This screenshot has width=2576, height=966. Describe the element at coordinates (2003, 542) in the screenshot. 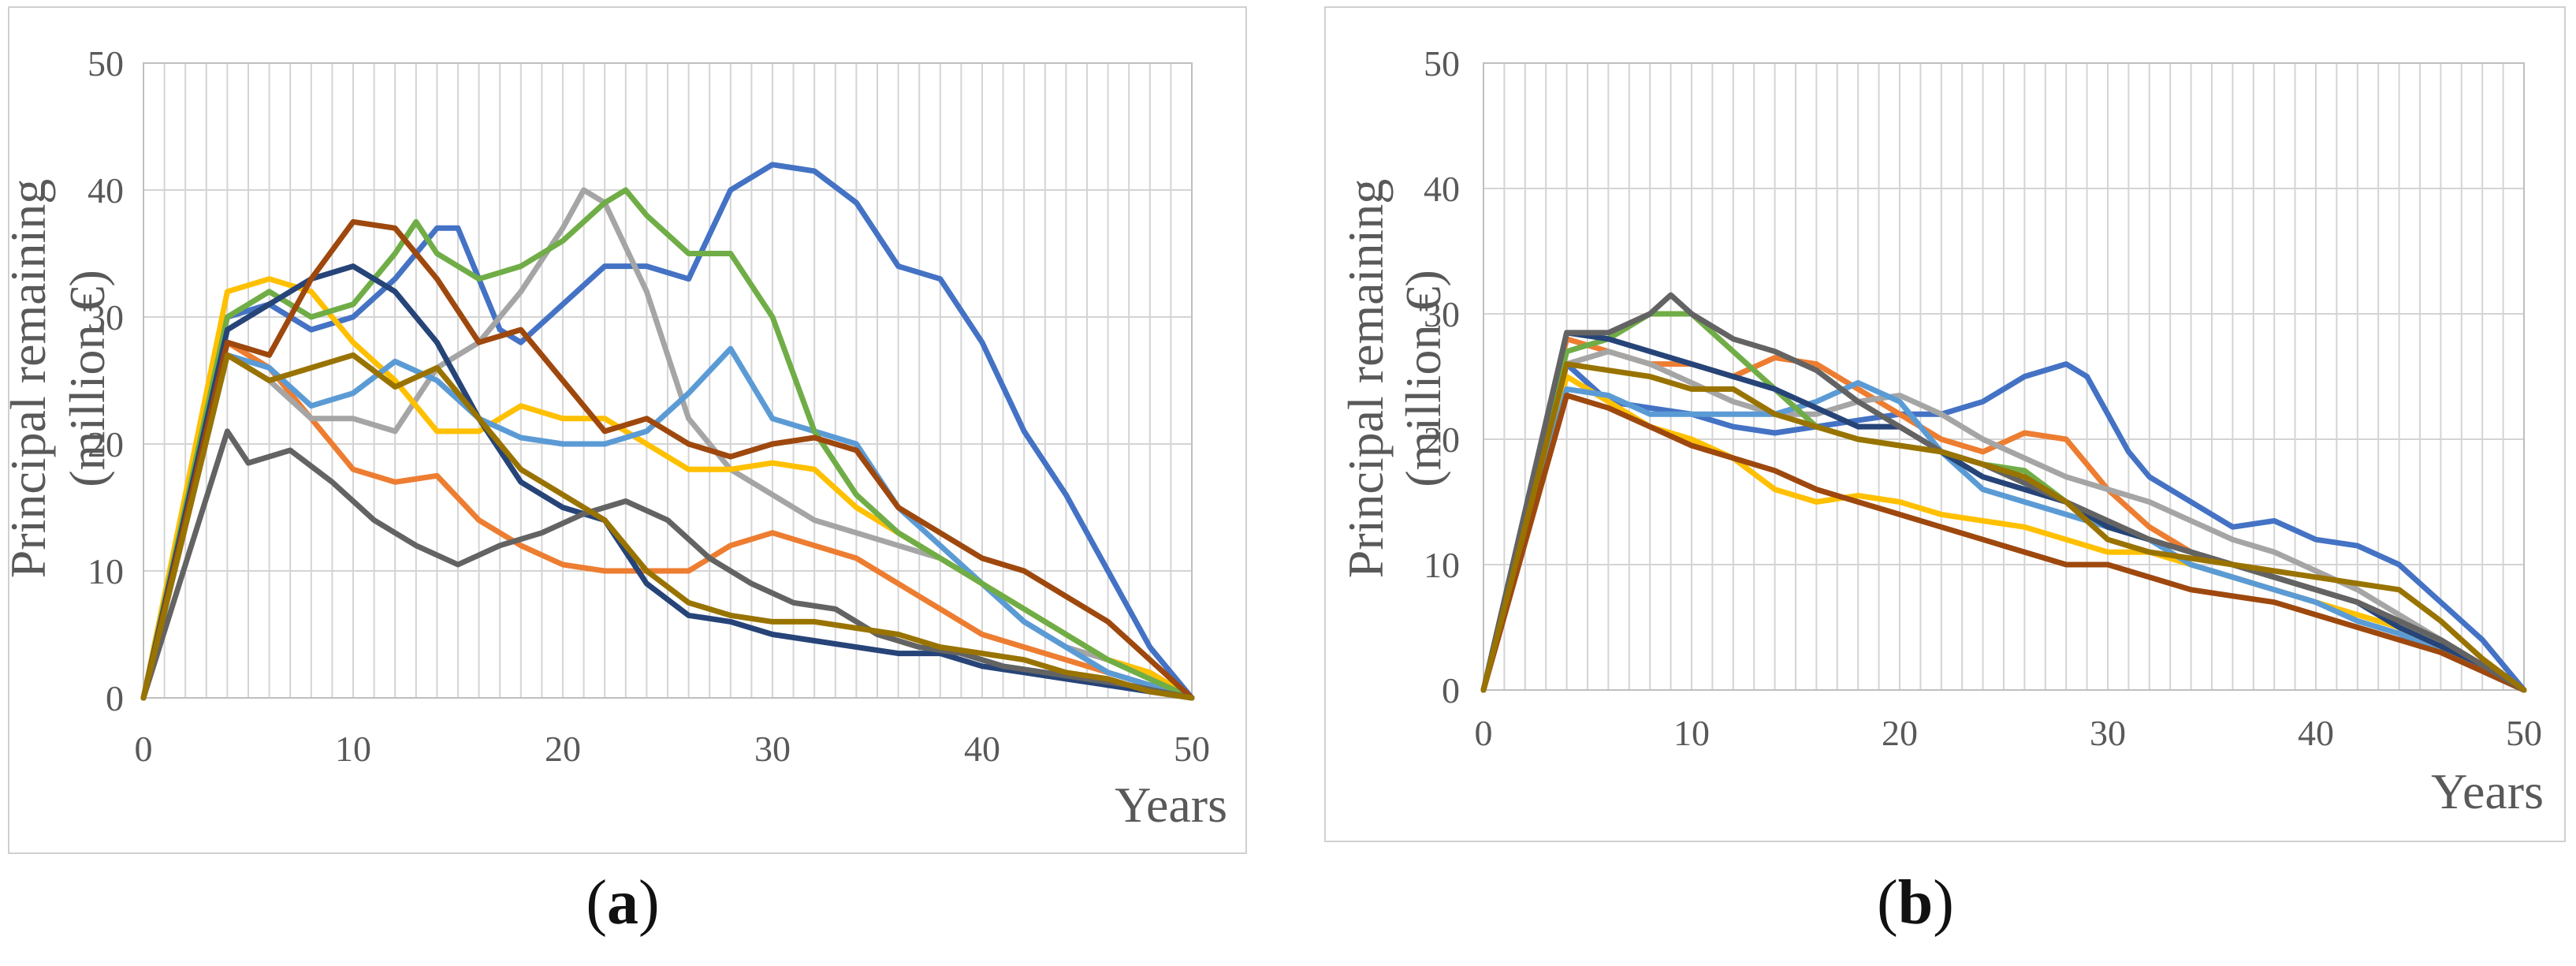

I see `series-line-s8` at that location.